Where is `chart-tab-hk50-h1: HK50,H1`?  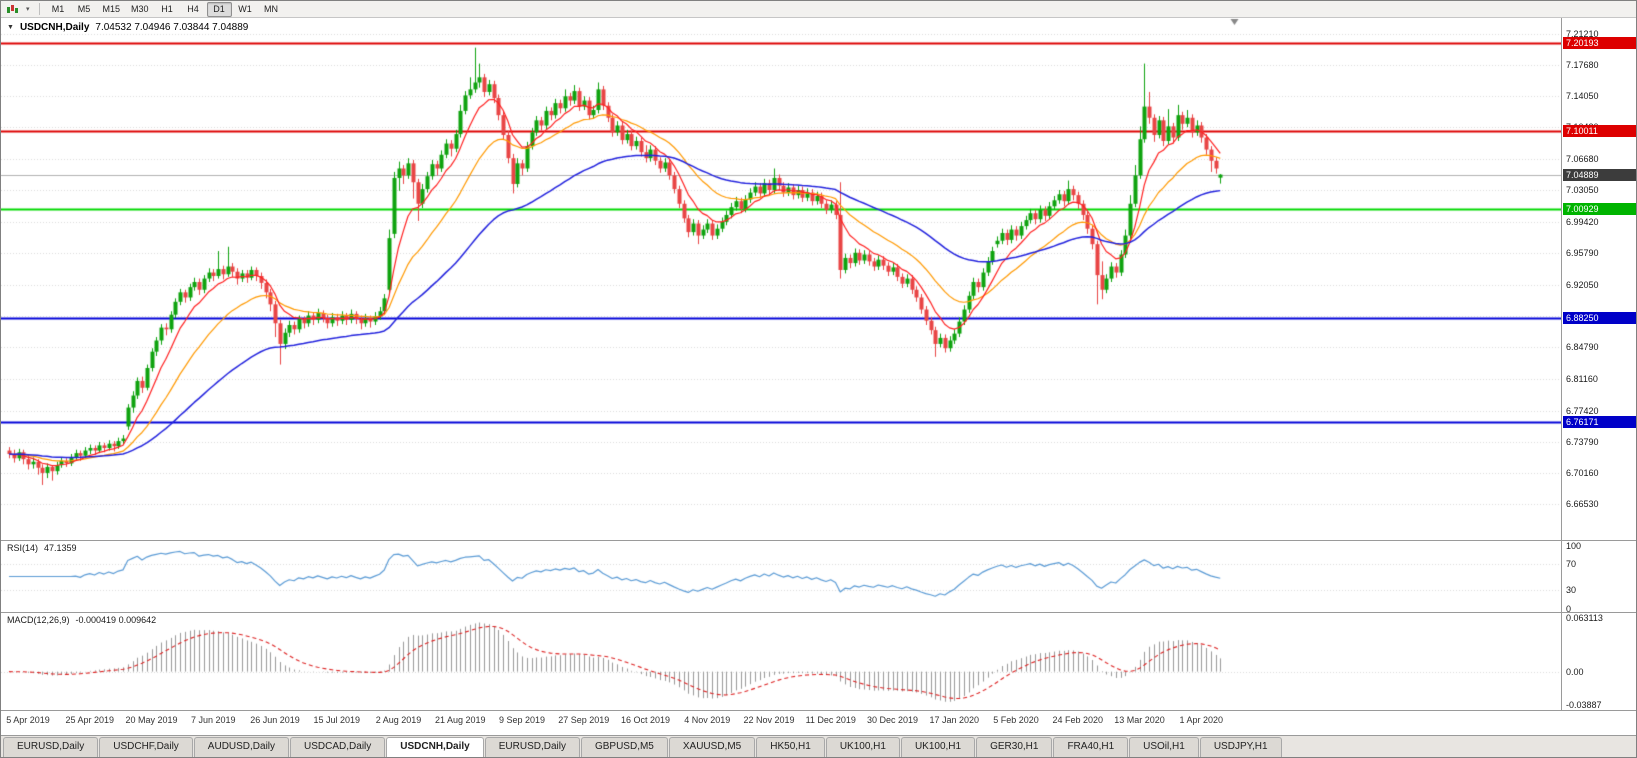 chart-tab-hk50-h1: HK50,H1 is located at coordinates (790, 747).